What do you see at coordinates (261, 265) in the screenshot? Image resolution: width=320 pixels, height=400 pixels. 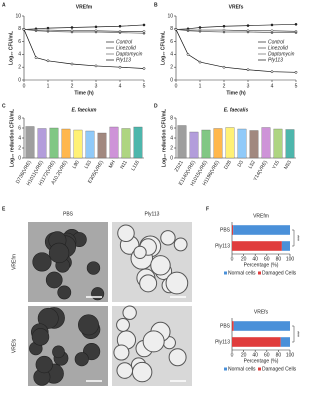 I see `x-axis-label: Percentage (%)` at bounding box center [261, 265].